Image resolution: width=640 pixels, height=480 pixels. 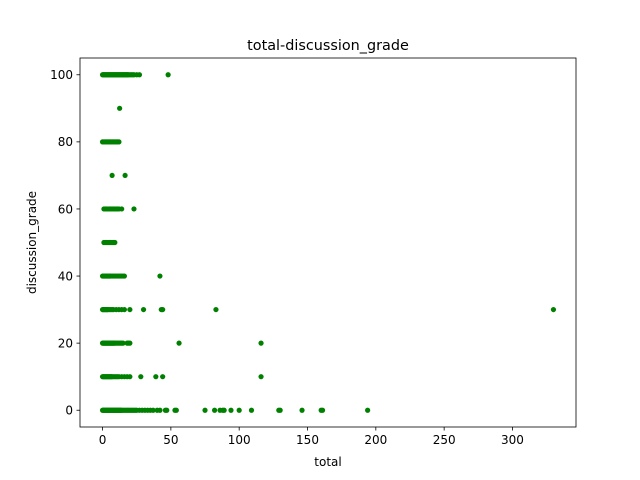 What do you see at coordinates (239, 440) in the screenshot?
I see `x-tick-label: 100` at bounding box center [239, 440].